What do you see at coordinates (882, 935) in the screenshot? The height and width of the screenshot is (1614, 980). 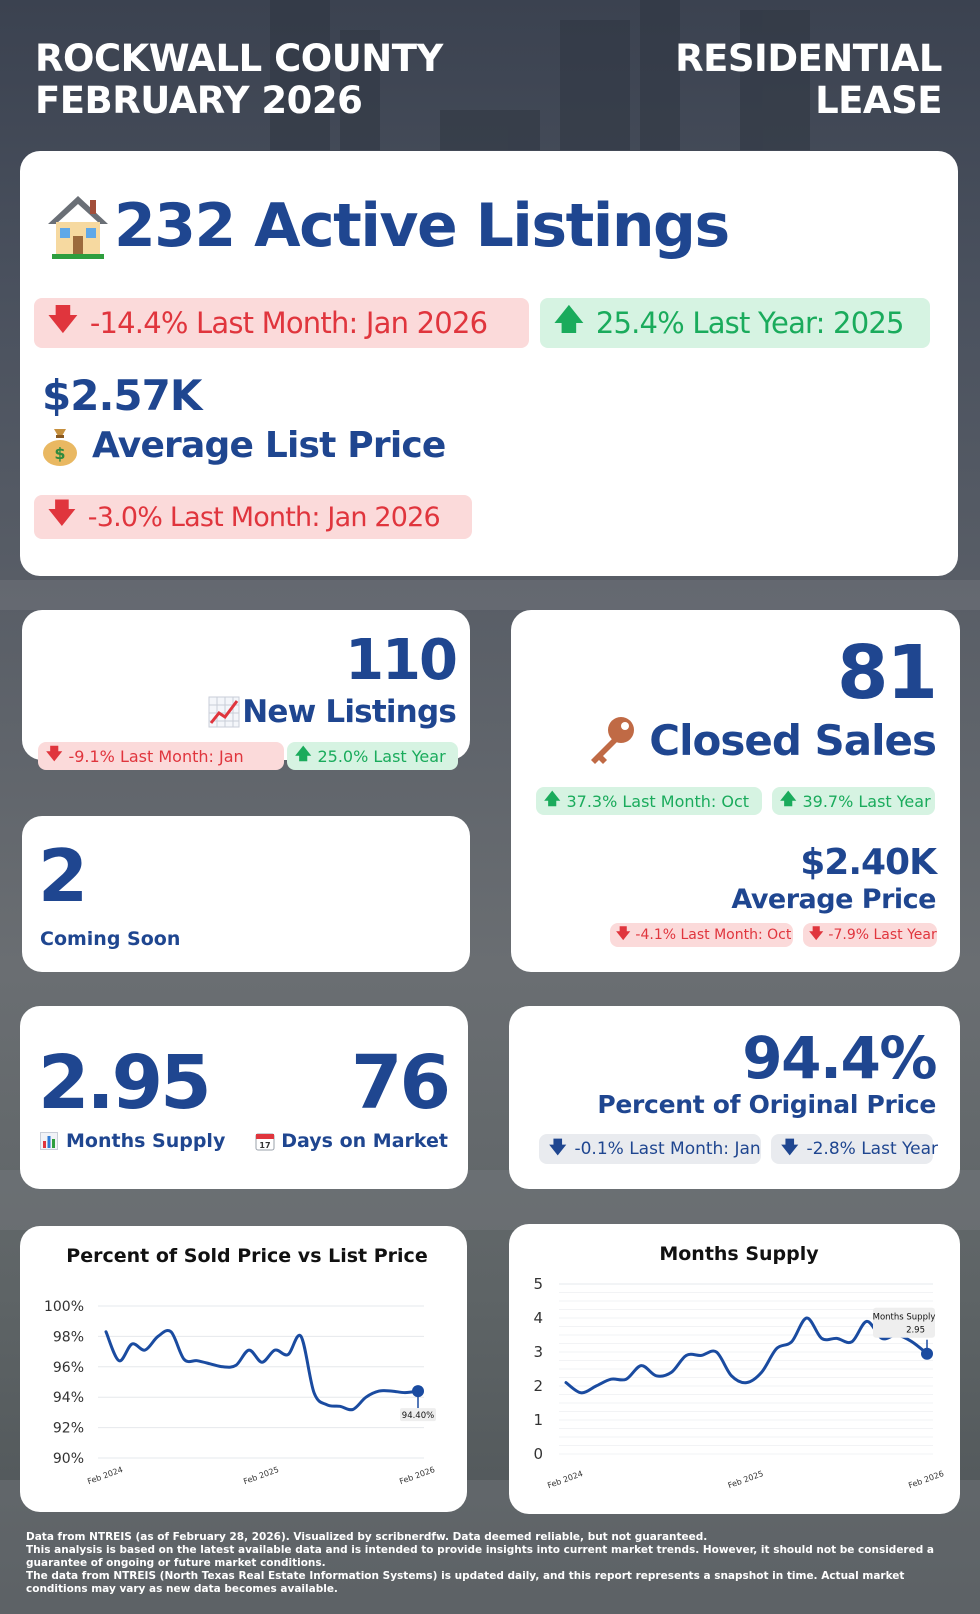 I see `yoy-text: -7.9% Last Year` at bounding box center [882, 935].